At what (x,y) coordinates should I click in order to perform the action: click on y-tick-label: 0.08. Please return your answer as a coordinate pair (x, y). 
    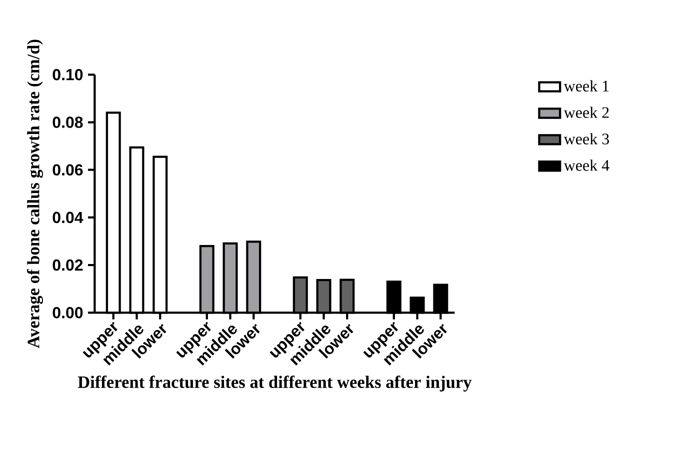
    Looking at the image, I should click on (67, 122).